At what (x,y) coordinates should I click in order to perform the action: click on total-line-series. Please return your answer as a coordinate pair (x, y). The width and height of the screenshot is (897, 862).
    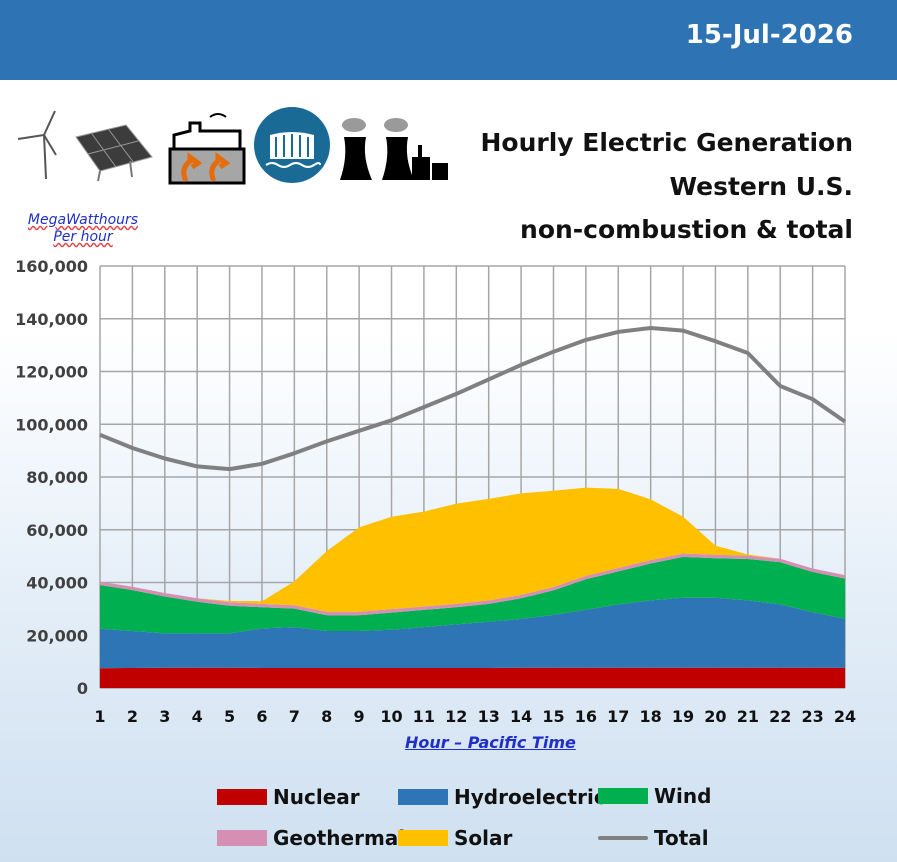
    Looking at the image, I should click on (473, 399).